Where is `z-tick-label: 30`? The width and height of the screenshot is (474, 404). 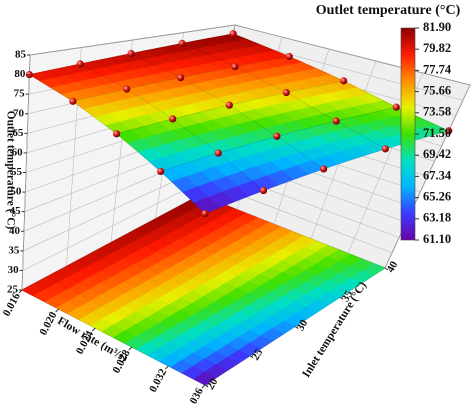 z-tick-label: 30 is located at coordinates (14, 270).